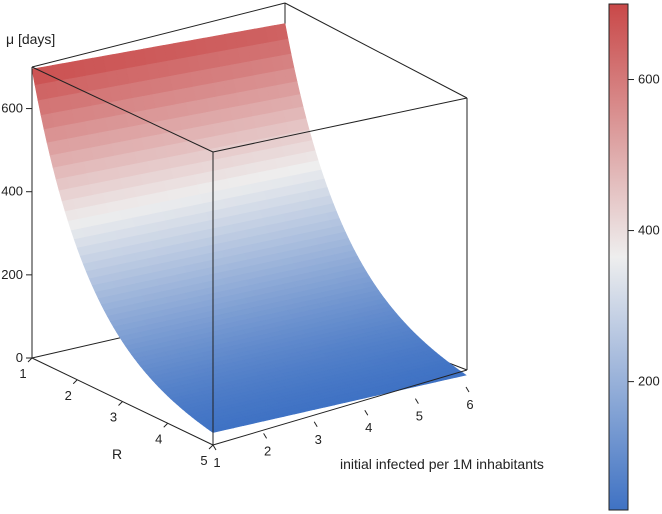 The width and height of the screenshot is (662, 514). Describe the element at coordinates (68, 395) in the screenshot. I see `y-tick-label: 2` at that location.